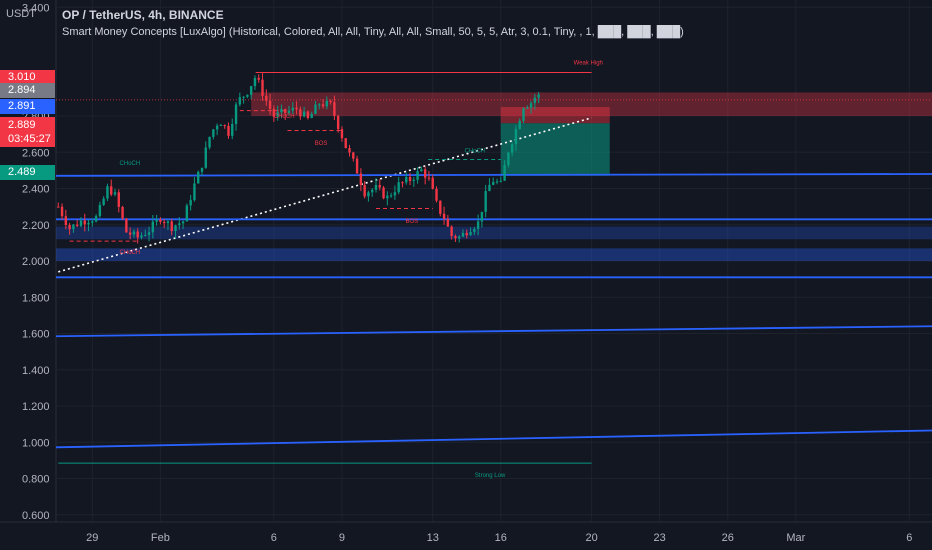 This screenshot has height=550, width=932. What do you see at coordinates (92, 538) in the screenshot?
I see `x-tick-label: 29` at bounding box center [92, 538].